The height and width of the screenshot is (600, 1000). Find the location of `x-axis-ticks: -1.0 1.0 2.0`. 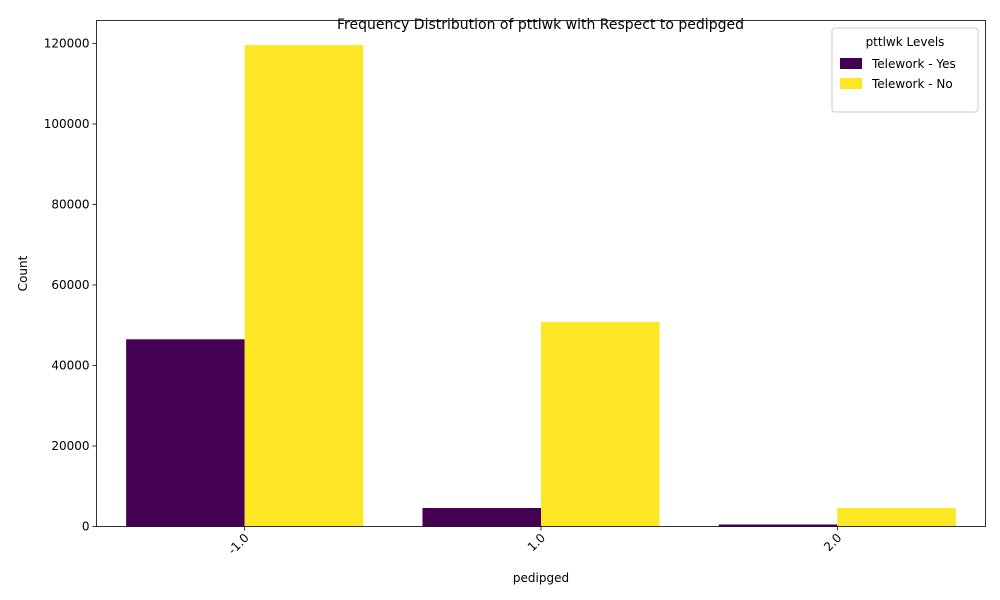

x-axis-ticks: -1.0 1.0 2.0 is located at coordinates (534, 541).